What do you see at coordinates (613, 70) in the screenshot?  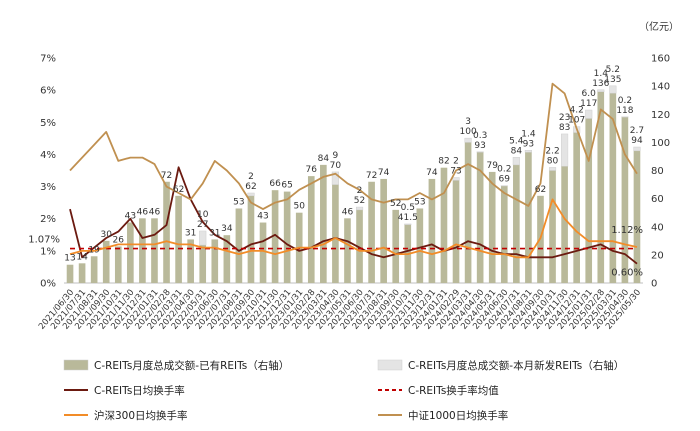 I see `data-label-new: 5.2` at bounding box center [613, 70].